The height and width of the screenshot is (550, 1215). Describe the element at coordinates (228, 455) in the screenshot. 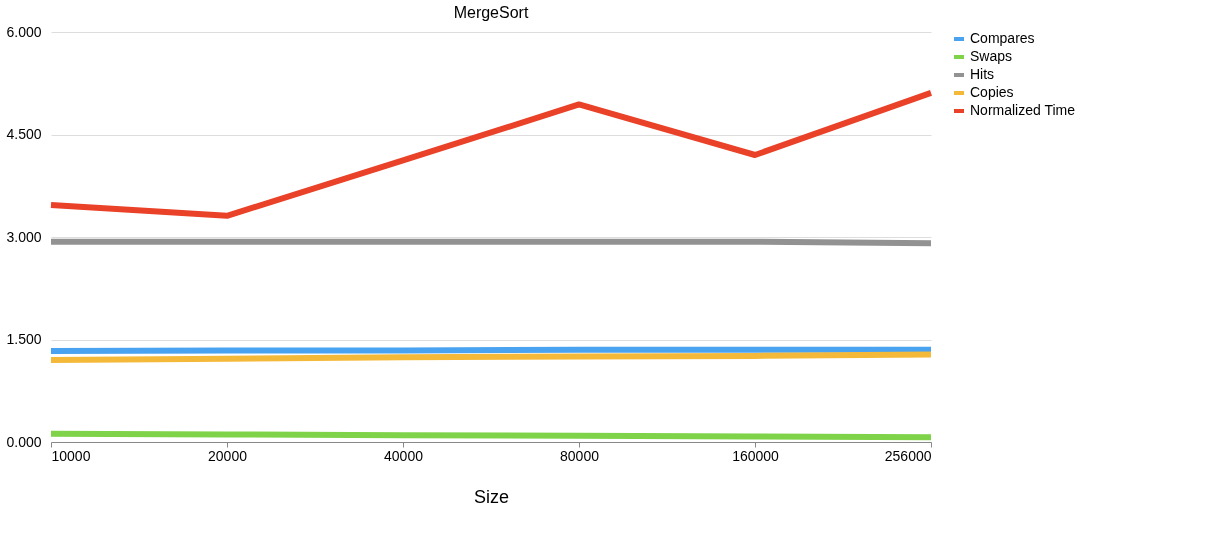

I see `x-tick-label: 20000` at that location.